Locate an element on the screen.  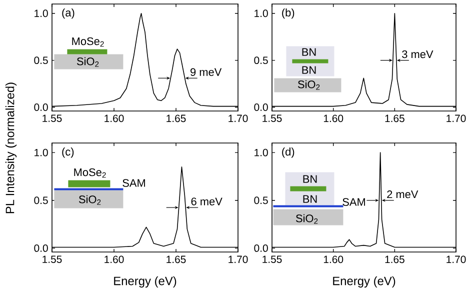
annotation: (b) is located at coordinates (288, 13).